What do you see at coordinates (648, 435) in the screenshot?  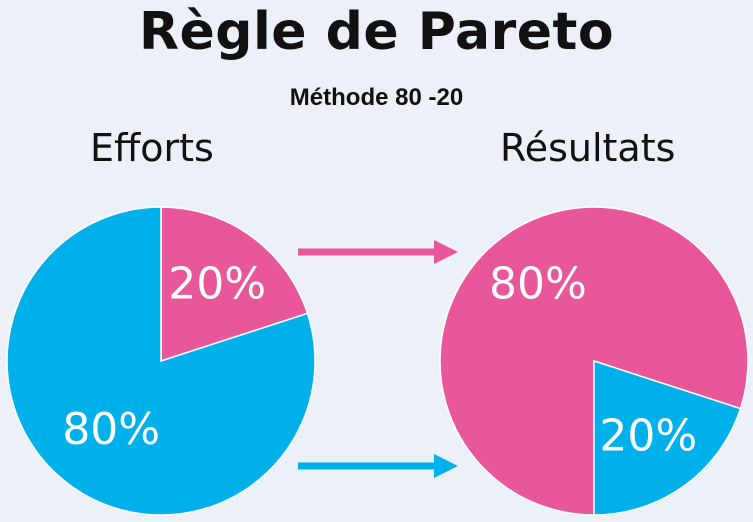 I see `results-slice-label-1: 20%` at bounding box center [648, 435].